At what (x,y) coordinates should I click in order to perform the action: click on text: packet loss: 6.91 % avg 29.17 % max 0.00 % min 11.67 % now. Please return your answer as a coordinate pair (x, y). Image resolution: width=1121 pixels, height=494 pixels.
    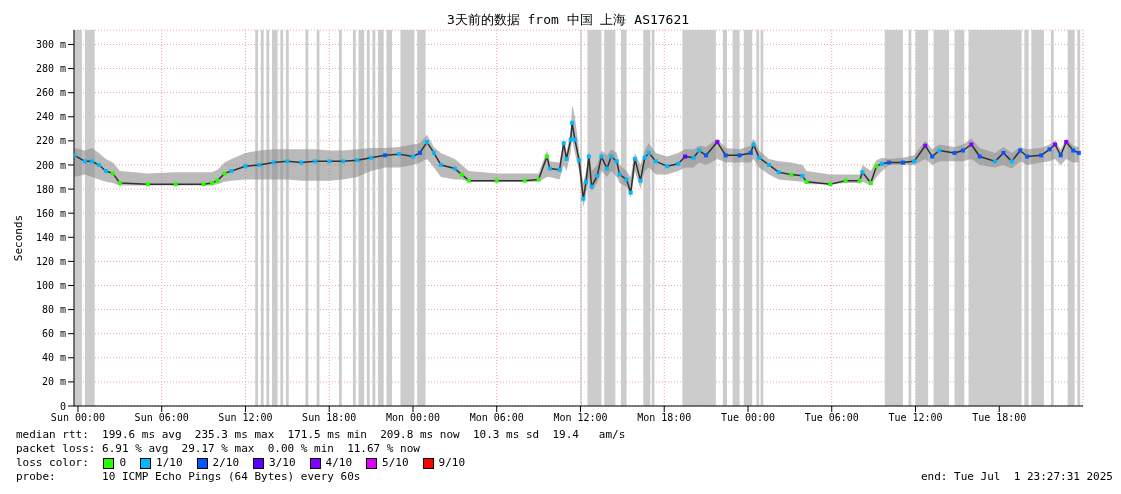
    Looking at the image, I should click on (218, 449).